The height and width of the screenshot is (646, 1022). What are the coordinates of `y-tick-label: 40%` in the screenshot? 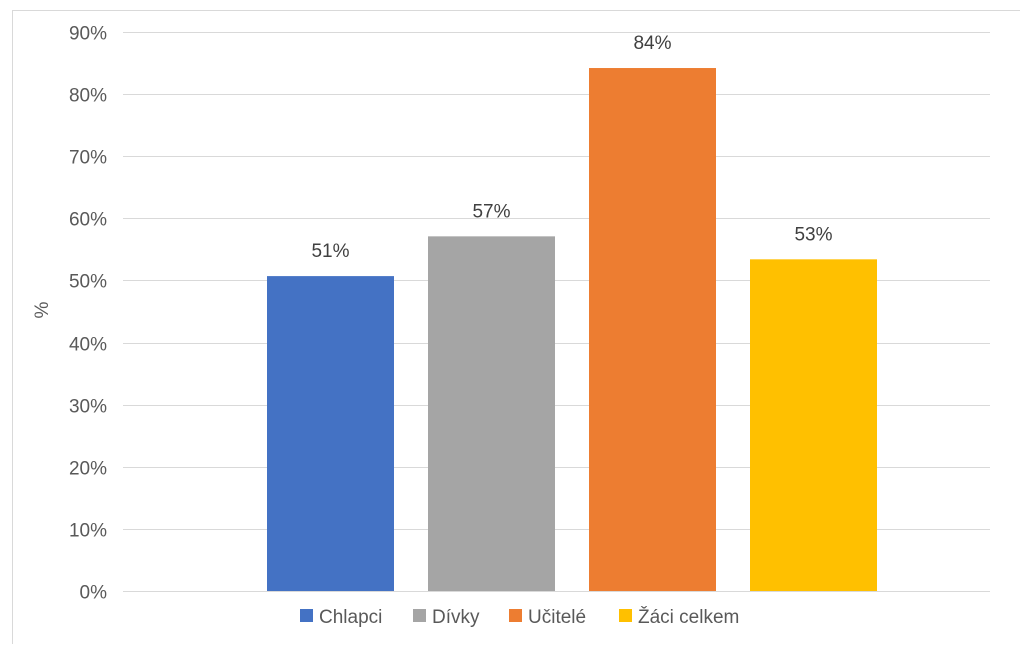 It's located at (88, 345).